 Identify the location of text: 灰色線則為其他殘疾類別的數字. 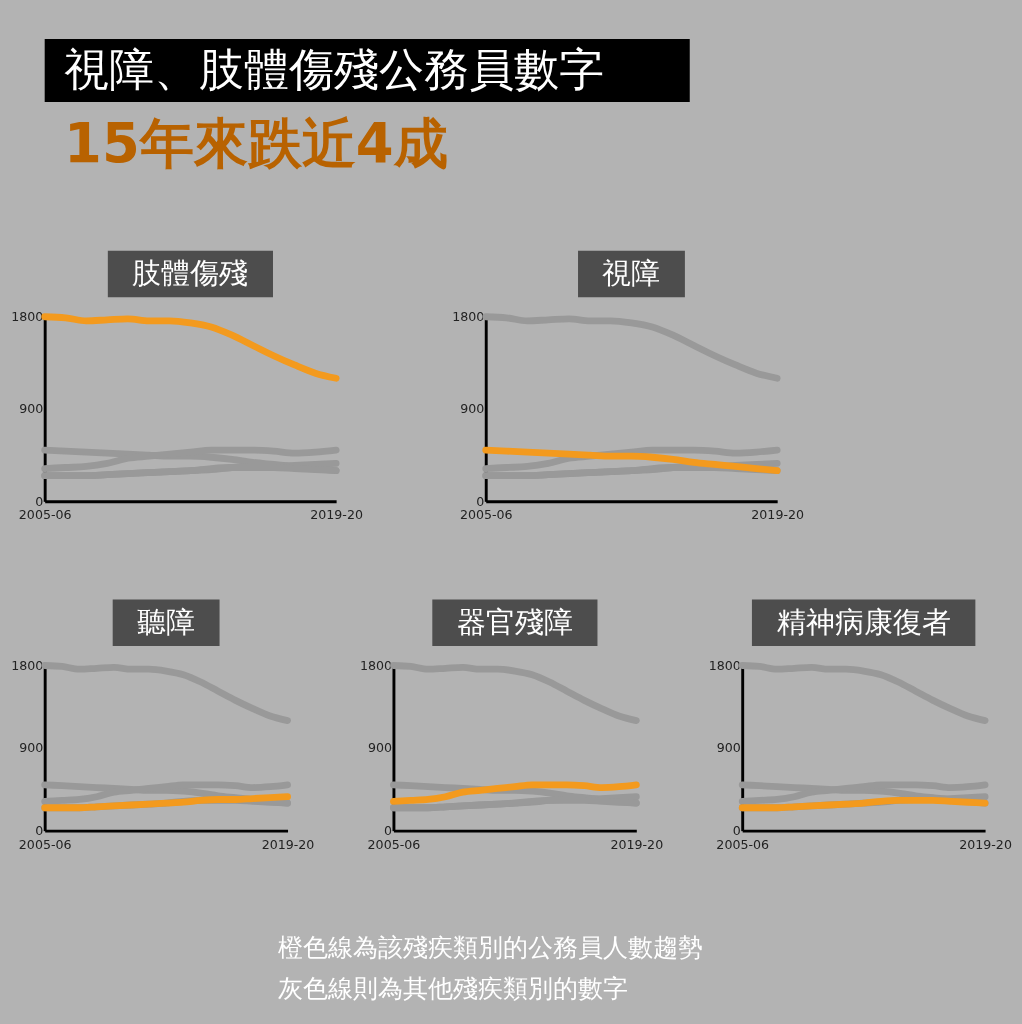
(452, 988).